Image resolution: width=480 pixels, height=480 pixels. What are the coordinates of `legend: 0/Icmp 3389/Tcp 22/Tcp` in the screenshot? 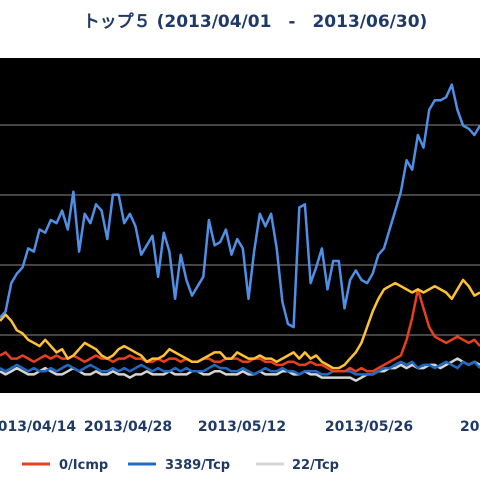 It's located at (180, 465).